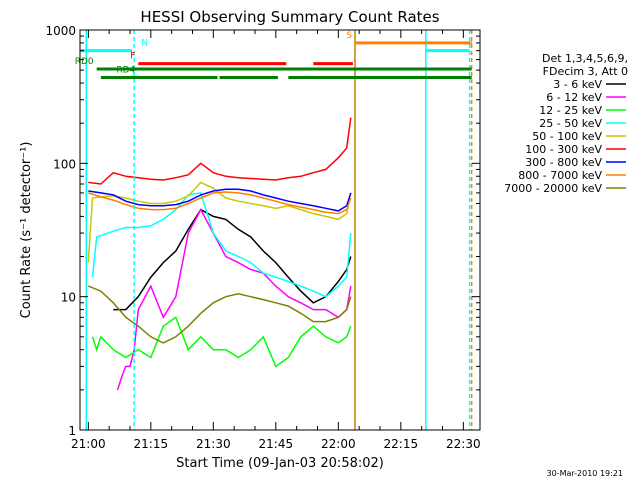 The image size is (640, 480). What do you see at coordinates (585, 71) in the screenshot?
I see `legend-header-1: FDecim 3, Att 0` at bounding box center [585, 71].